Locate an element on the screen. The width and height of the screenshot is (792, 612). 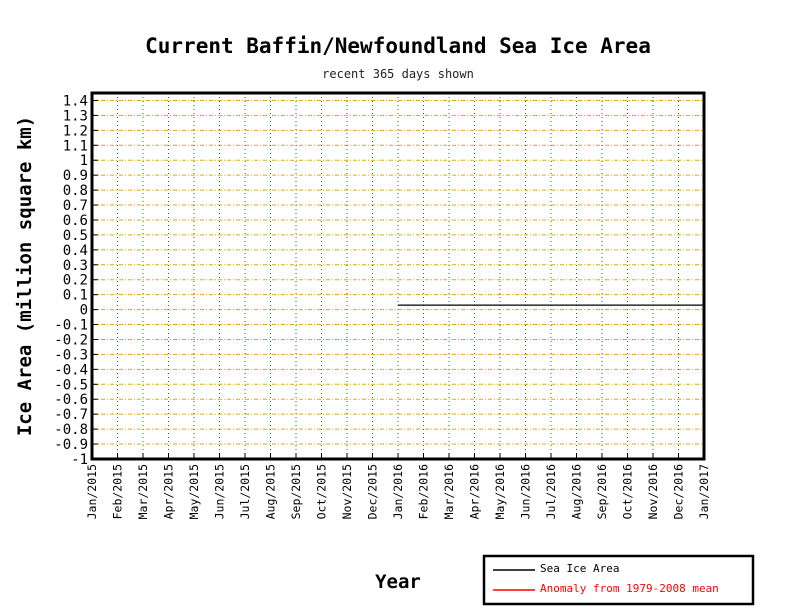
y-tick-label: 0.9 is located at coordinates (75, 176).